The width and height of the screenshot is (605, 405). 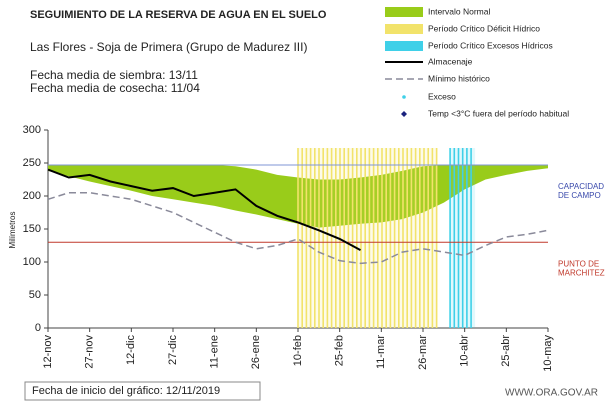 I want to click on footer-box, so click(x=142, y=391).